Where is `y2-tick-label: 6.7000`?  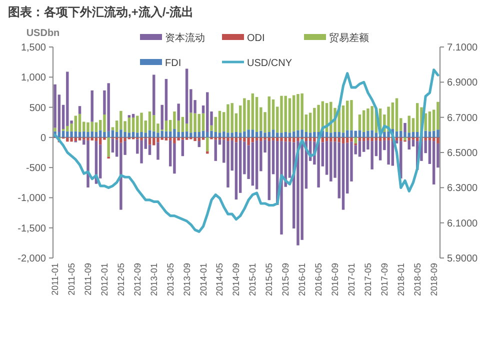 y2-tick-label: 6.7000 is located at coordinates (462, 118).